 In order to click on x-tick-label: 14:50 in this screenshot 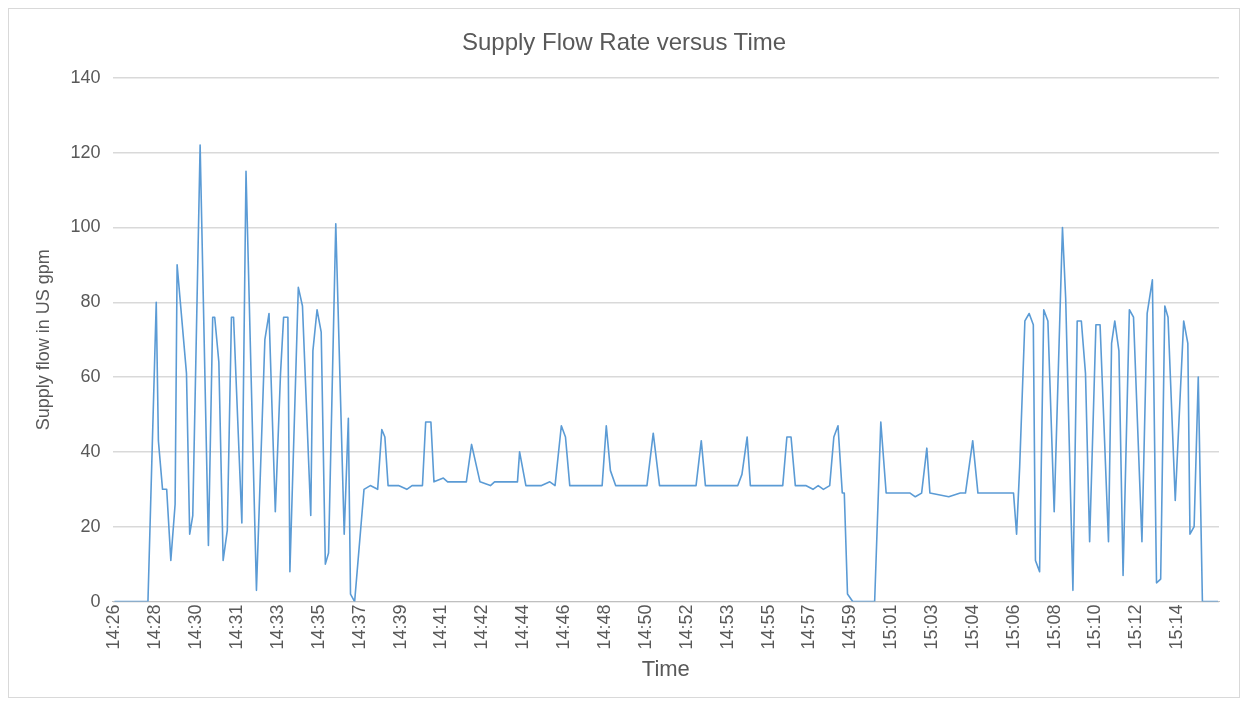, I will do `click(644, 627)`.